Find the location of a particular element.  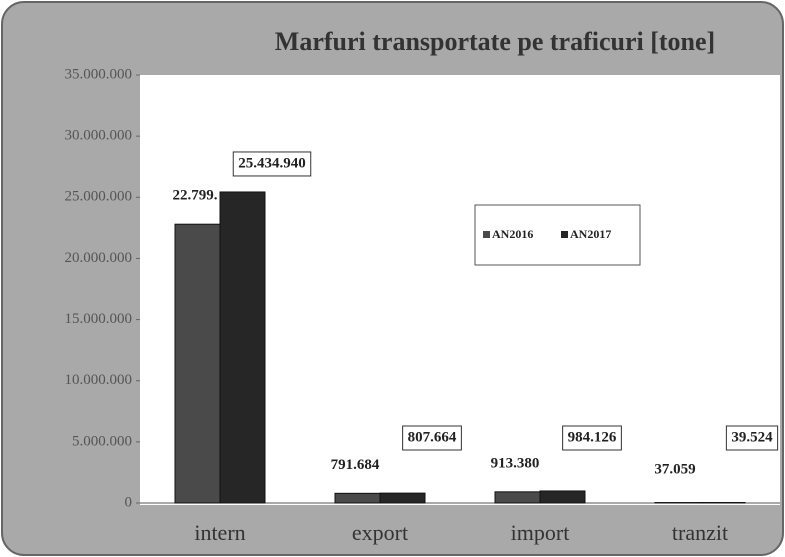

legend-label: AN2016 is located at coordinates (512, 234).